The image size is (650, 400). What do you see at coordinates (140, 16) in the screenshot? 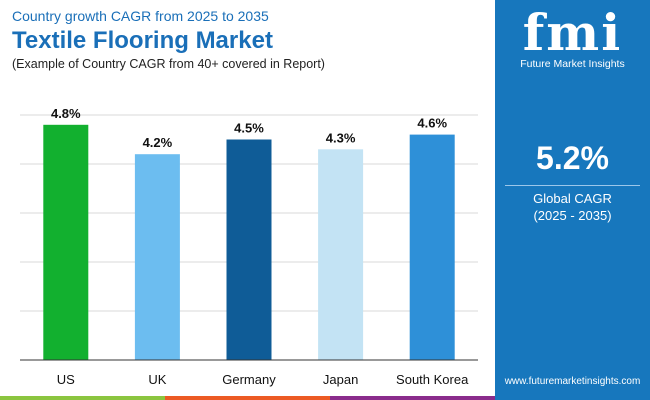
I see `chart-subtitle: Country growth CAGR from 2025 to 2035` at bounding box center [140, 16].